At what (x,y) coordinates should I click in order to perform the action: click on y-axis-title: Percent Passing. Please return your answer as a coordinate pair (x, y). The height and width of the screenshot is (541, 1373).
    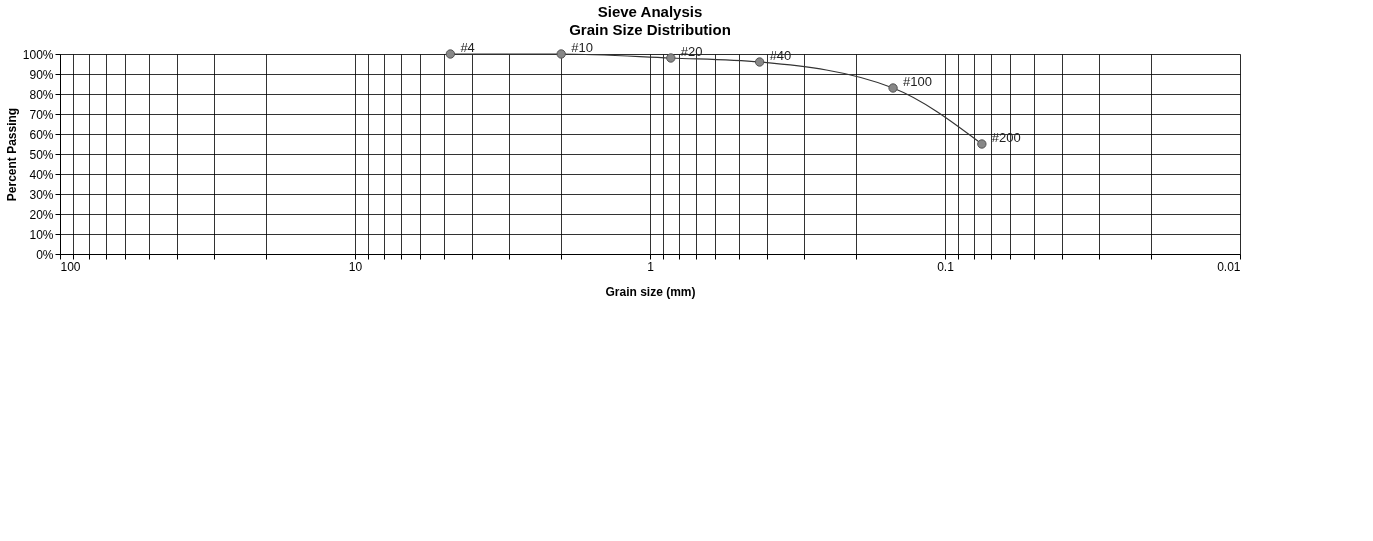
    Looking at the image, I should click on (11, 154).